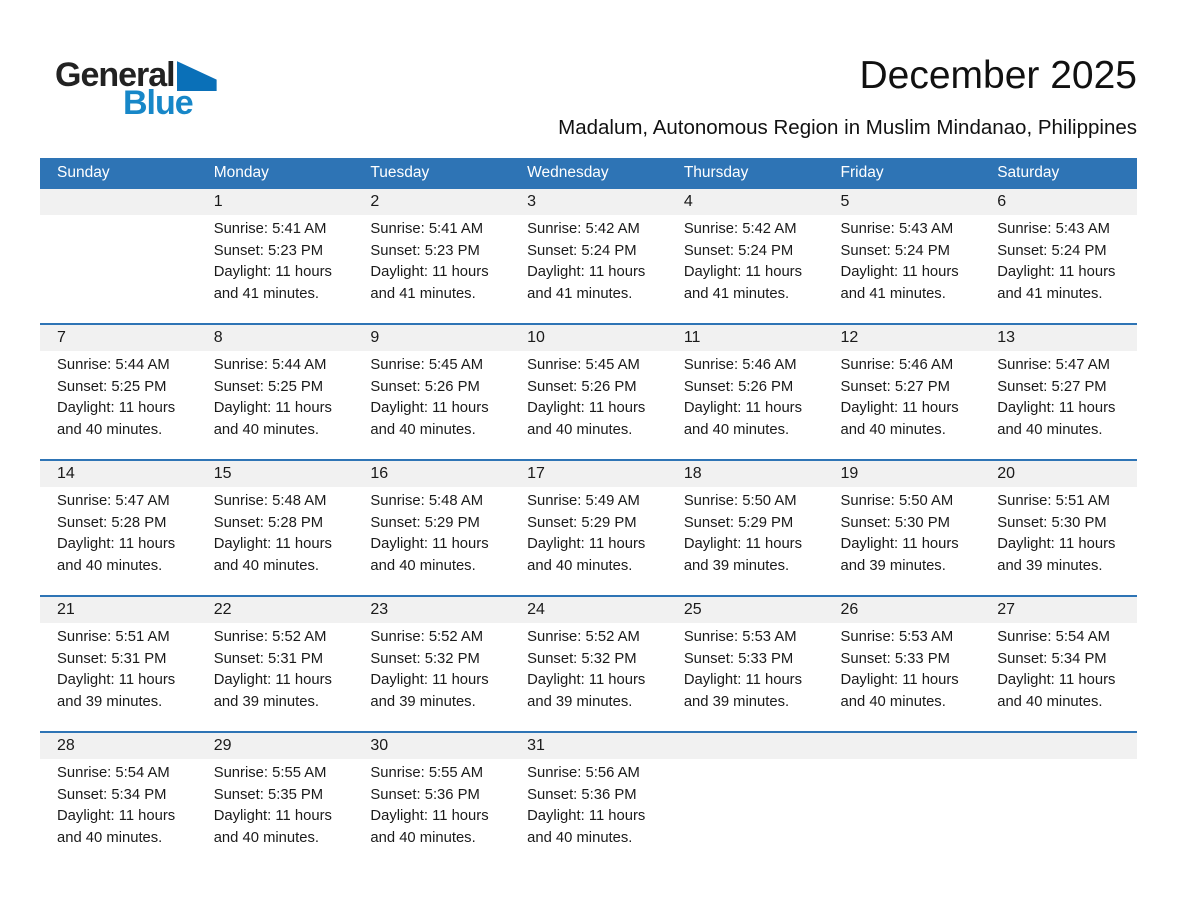 This screenshot has width=1188, height=918. I want to click on sunrise-value: 5:45 AM, so click(612, 365).